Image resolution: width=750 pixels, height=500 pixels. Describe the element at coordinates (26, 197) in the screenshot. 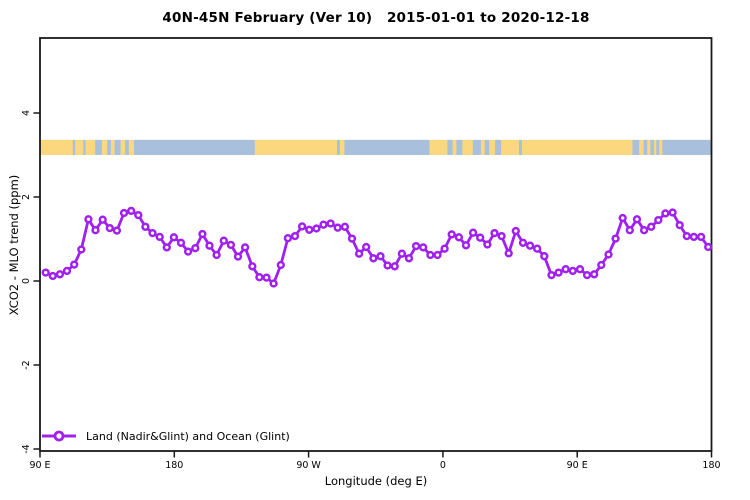

I see `y-tick-label: 2` at that location.